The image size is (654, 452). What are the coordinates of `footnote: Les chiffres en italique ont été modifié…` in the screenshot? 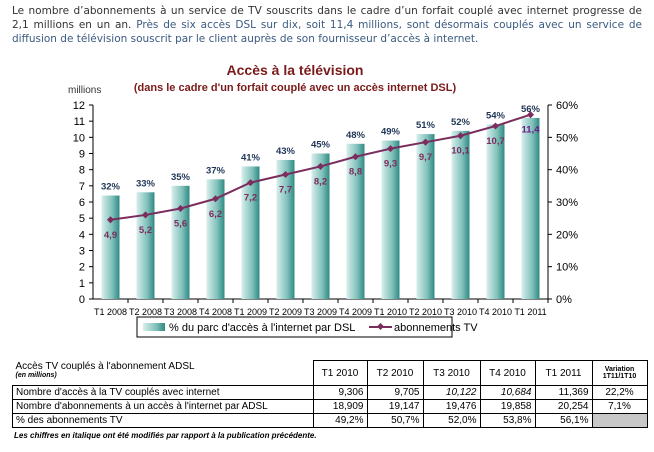 It's located at (165, 435).